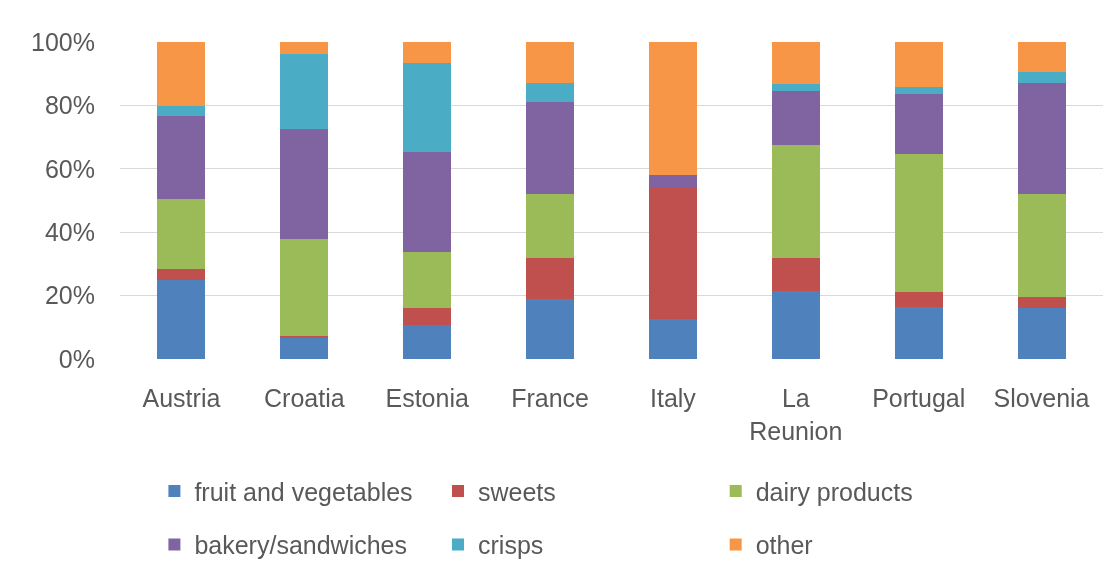  I want to click on legend-label: crisps, so click(511, 545).